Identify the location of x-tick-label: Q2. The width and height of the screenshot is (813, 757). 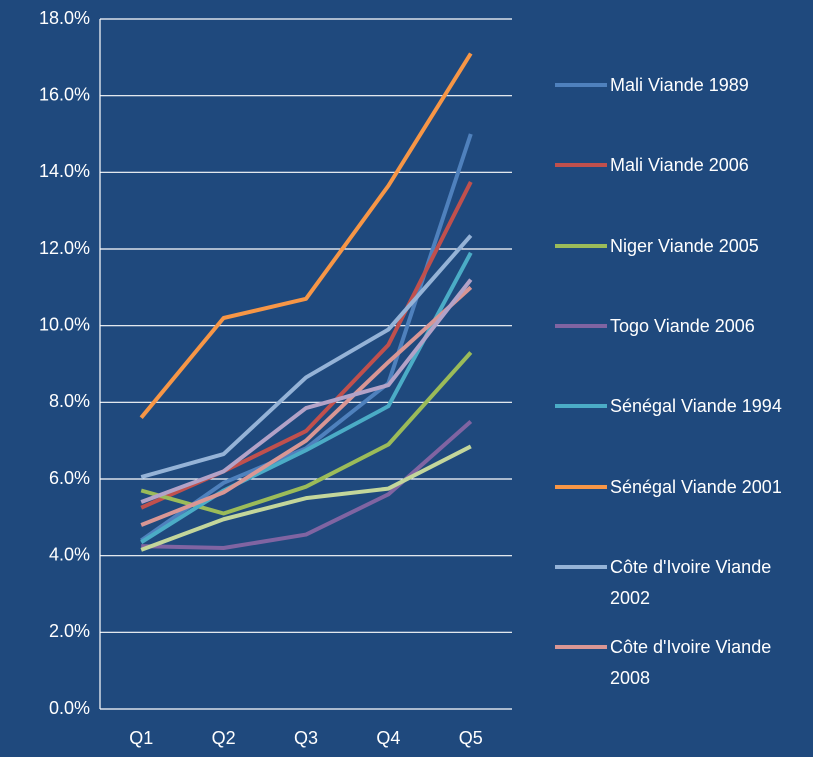
(224, 738).